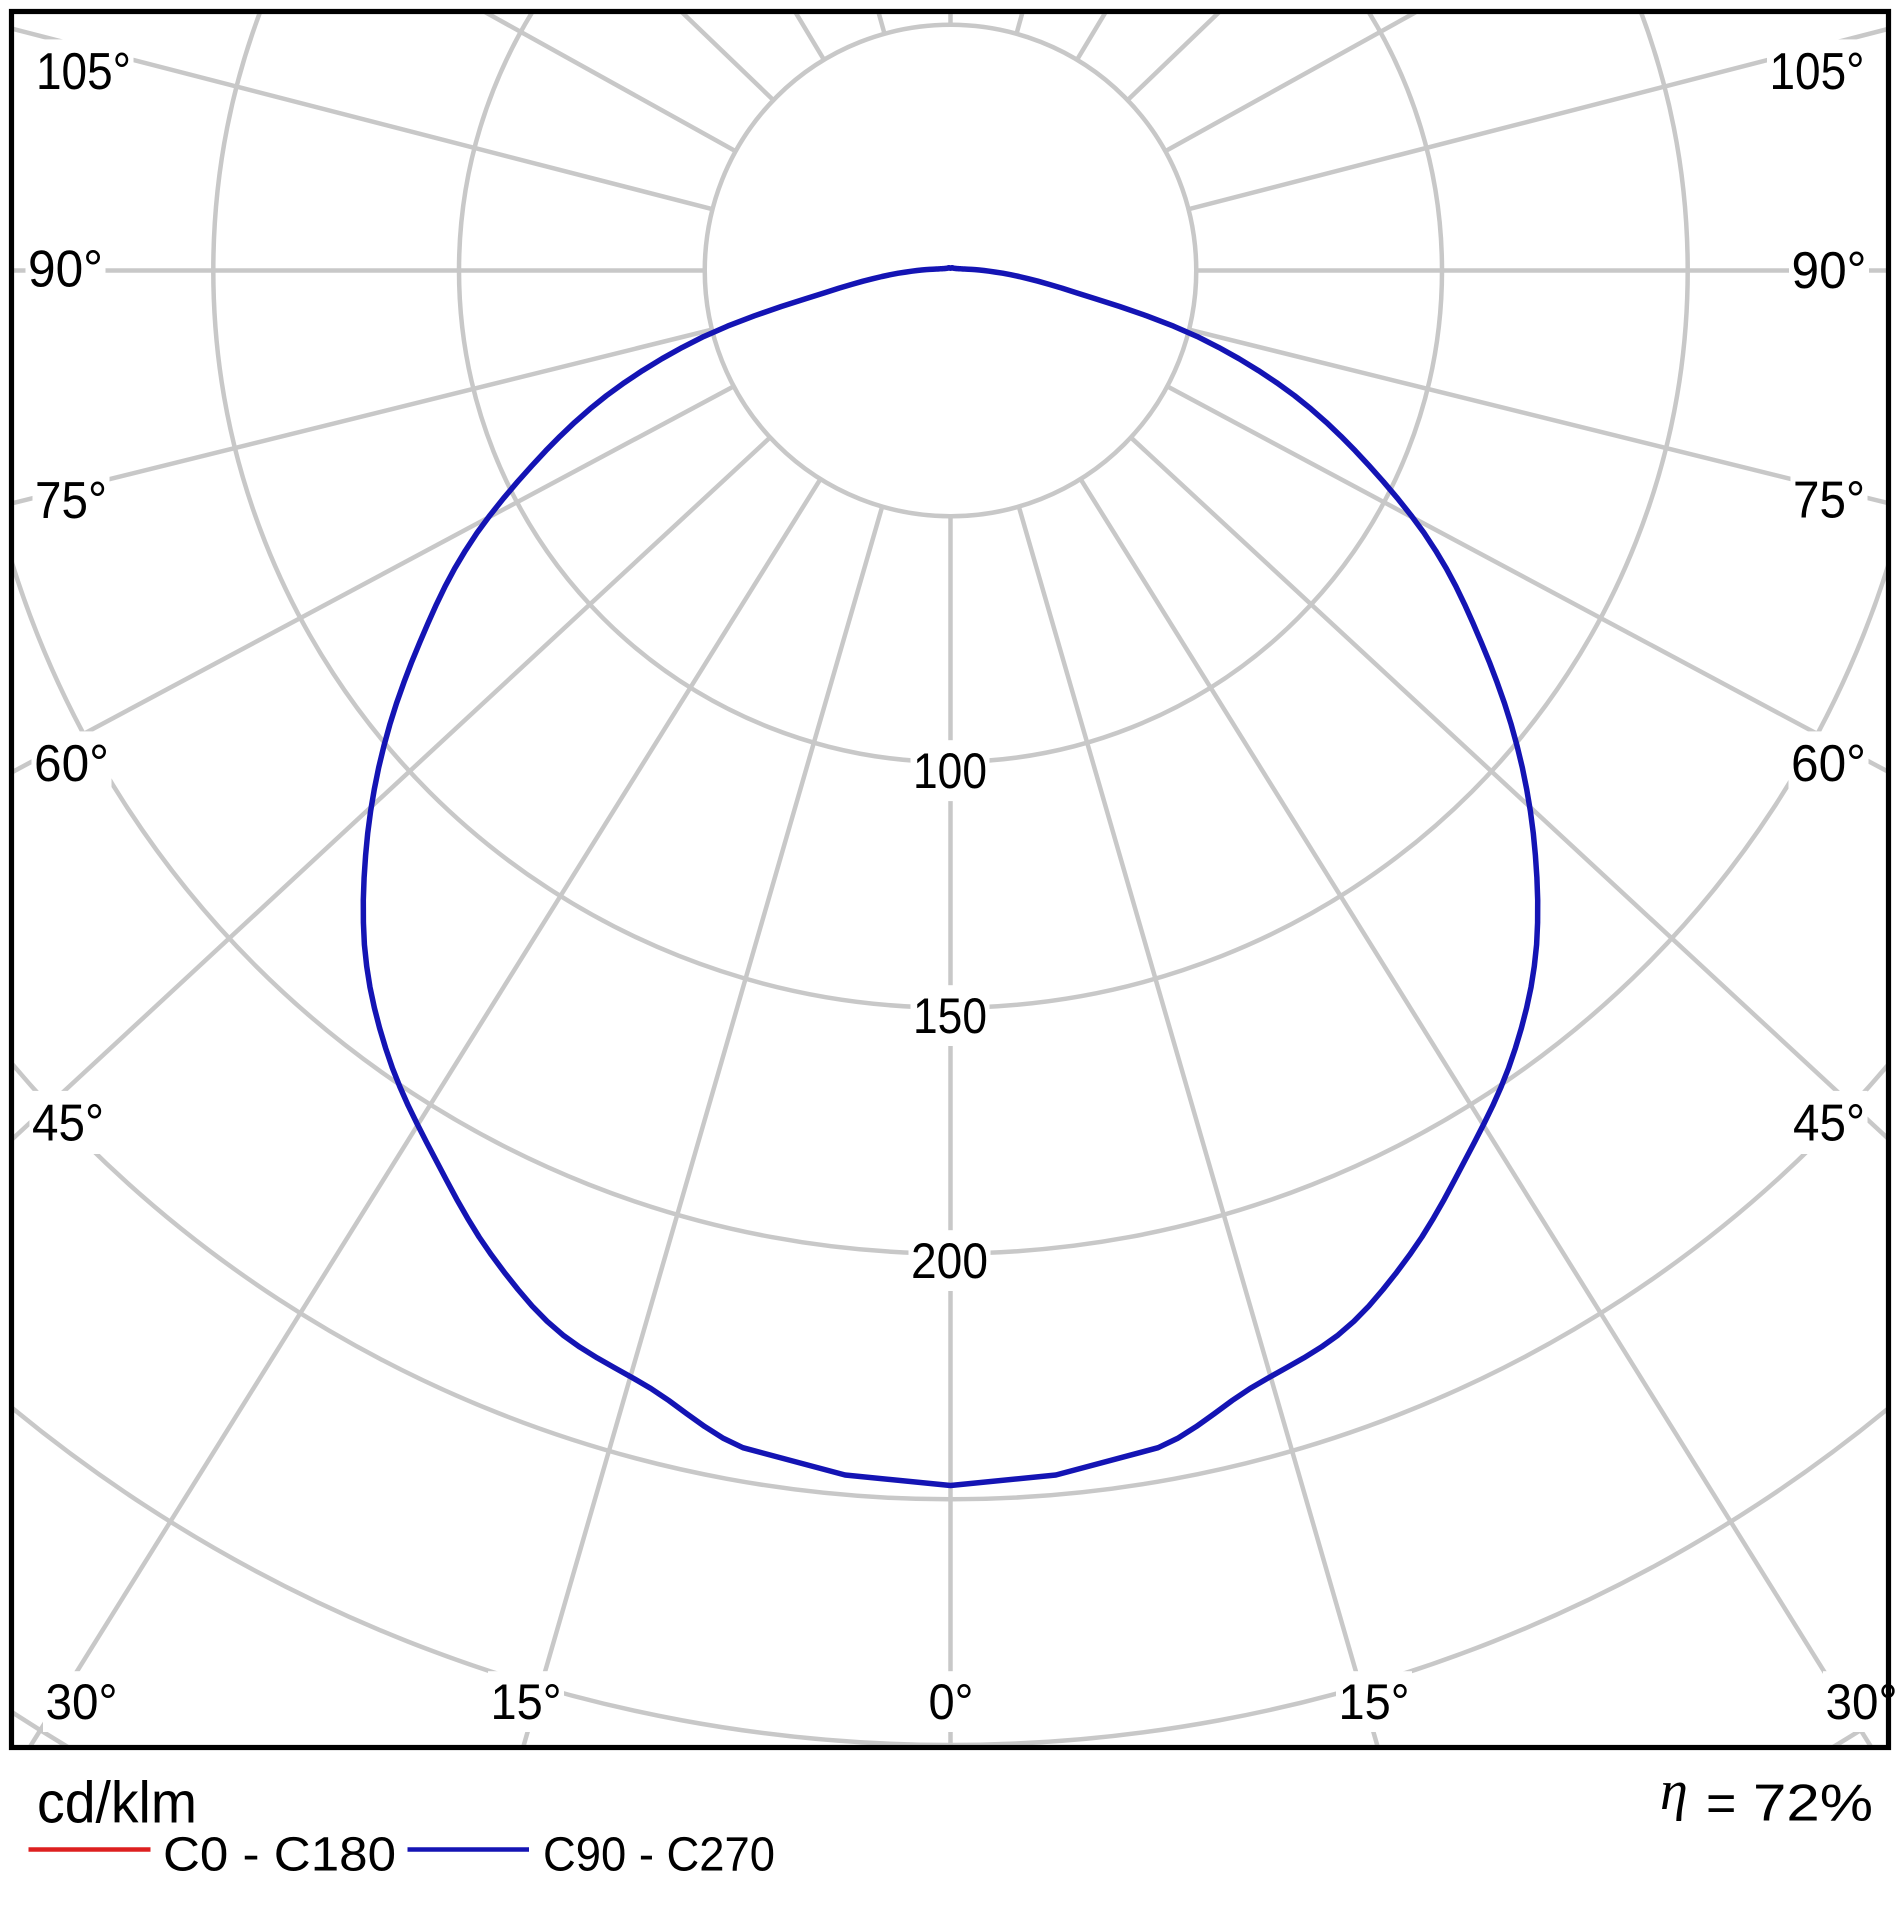  What do you see at coordinates (951, 1702) in the screenshot?
I see `svg-text: 0°` at bounding box center [951, 1702].